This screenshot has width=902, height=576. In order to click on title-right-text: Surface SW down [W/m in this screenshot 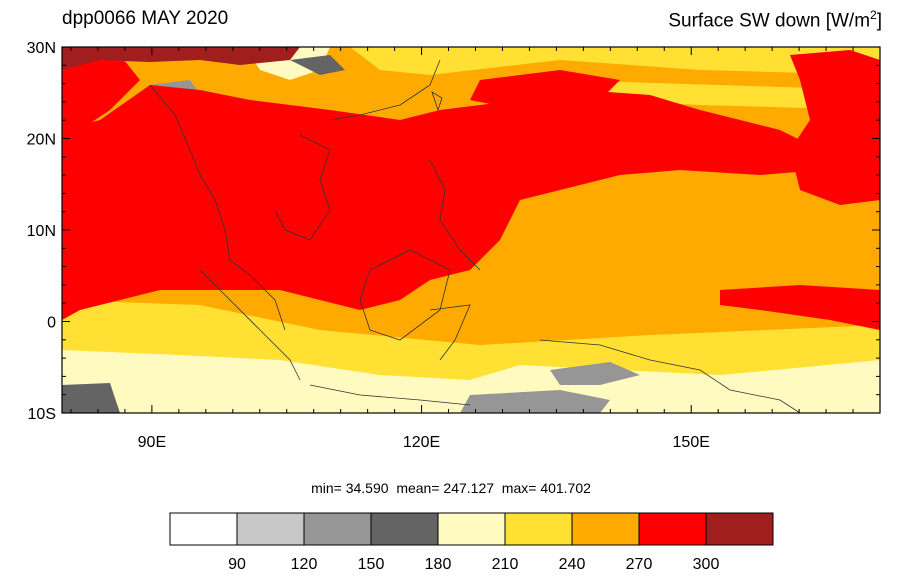, I will do `click(769, 21)`.